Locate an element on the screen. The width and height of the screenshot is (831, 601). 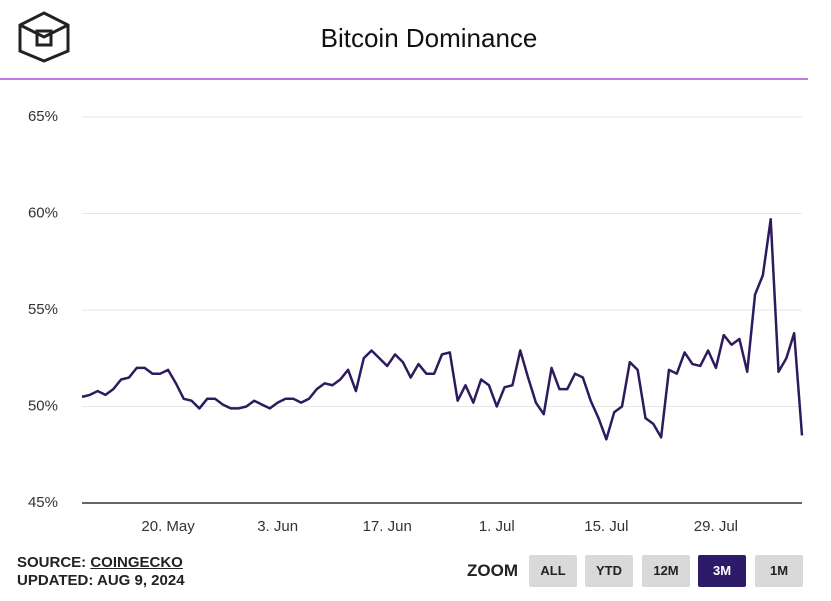
zoom-button: ALL is located at coordinates (553, 571).